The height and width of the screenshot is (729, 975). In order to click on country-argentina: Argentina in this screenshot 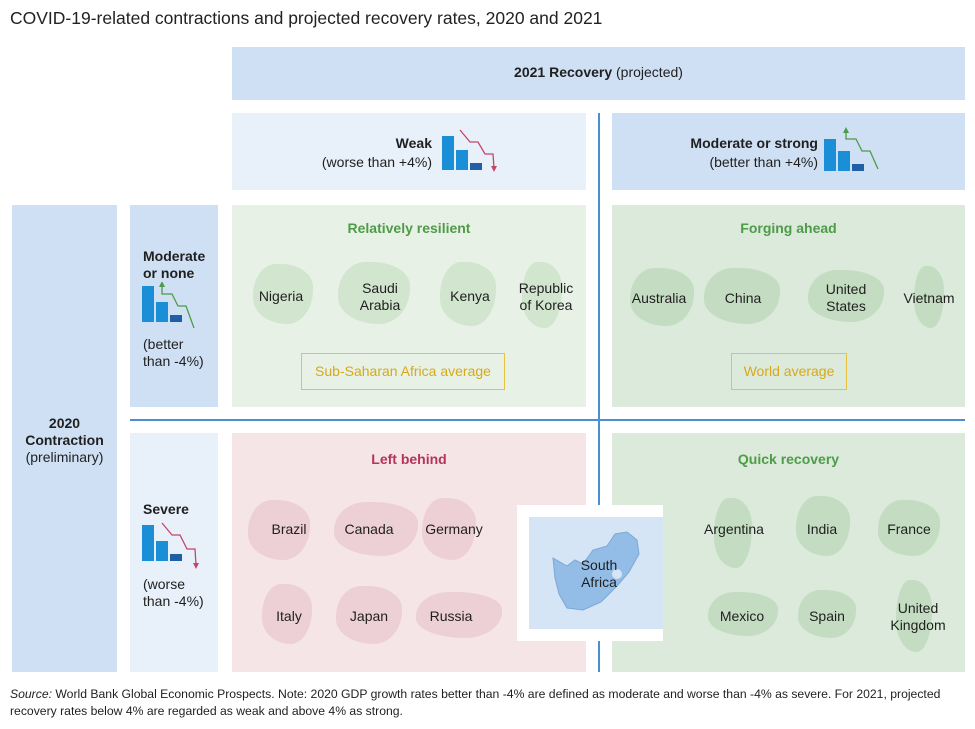, I will do `click(734, 529)`.